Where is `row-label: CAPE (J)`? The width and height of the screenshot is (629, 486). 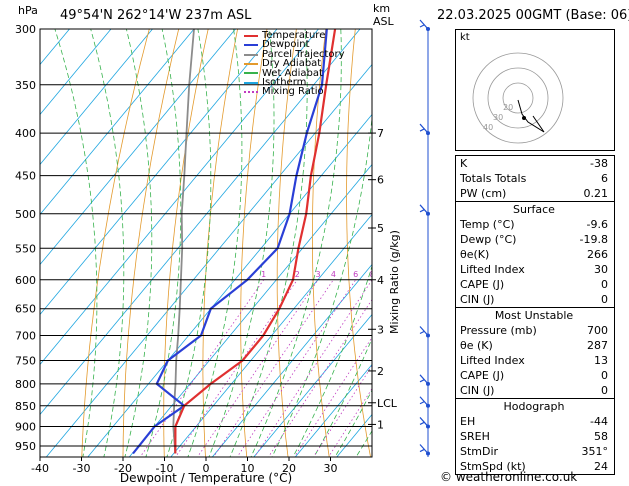 row-label: CAPE (J) is located at coordinates (482, 284).